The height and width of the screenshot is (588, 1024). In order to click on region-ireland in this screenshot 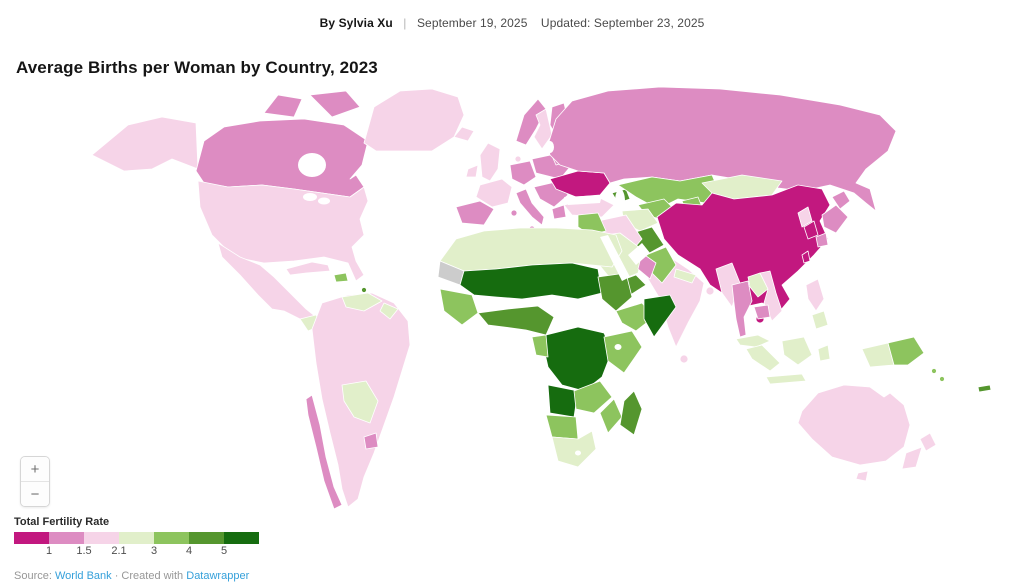, I will do `click(472, 171)`.